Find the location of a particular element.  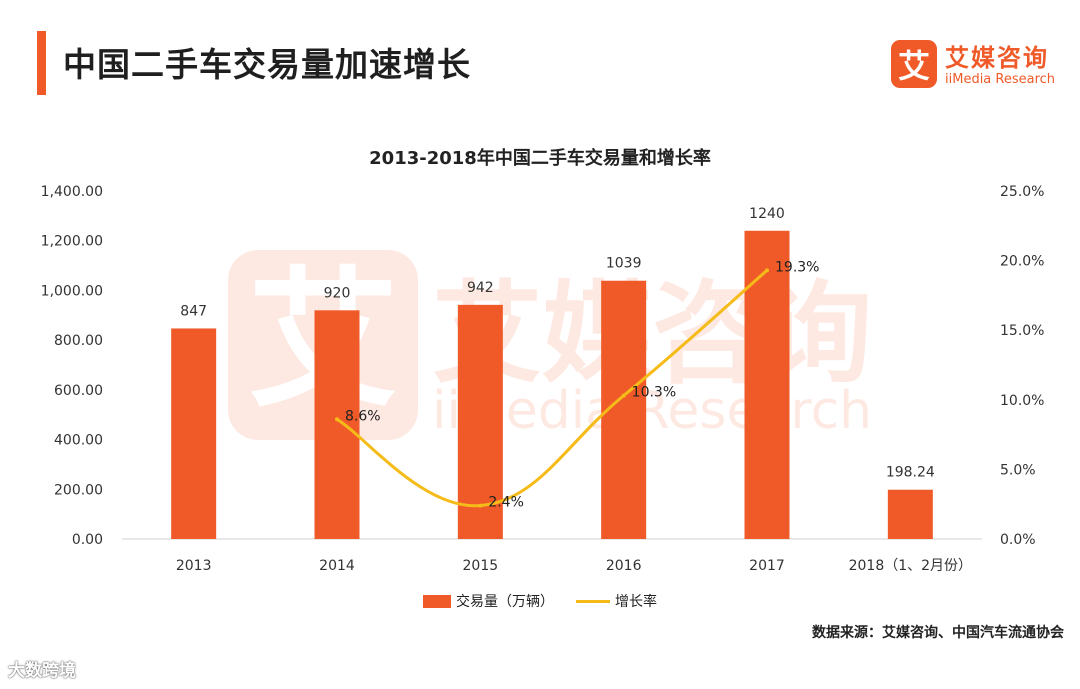

y-tick-label: 1,400.00 is located at coordinates (72, 192).